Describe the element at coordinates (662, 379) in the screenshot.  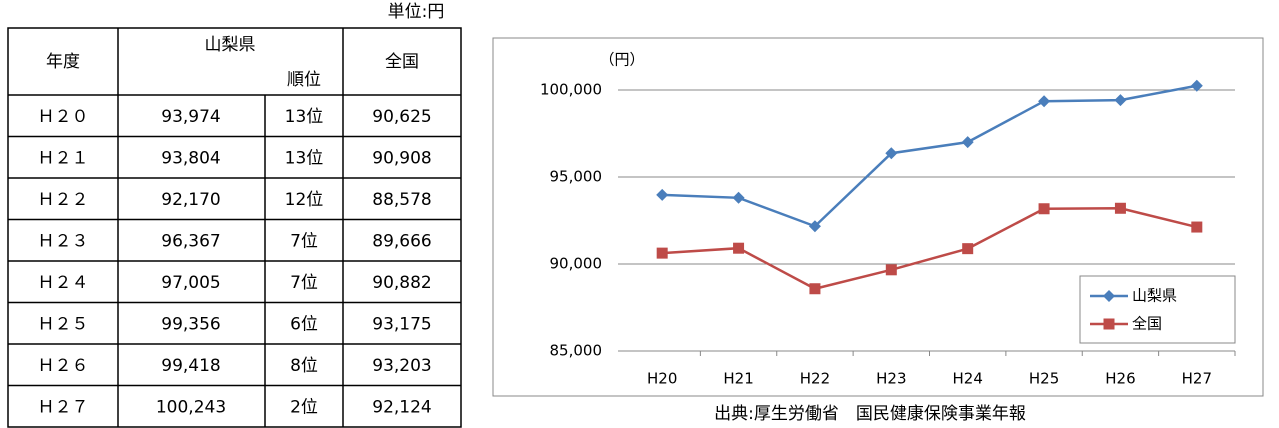
I see `x-tick-label: H20` at that location.